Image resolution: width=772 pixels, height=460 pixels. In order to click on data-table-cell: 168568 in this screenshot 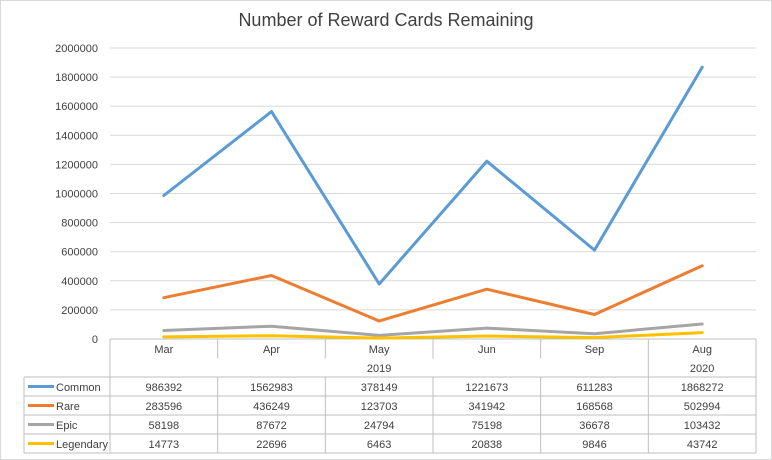, I will do `click(594, 407)`.